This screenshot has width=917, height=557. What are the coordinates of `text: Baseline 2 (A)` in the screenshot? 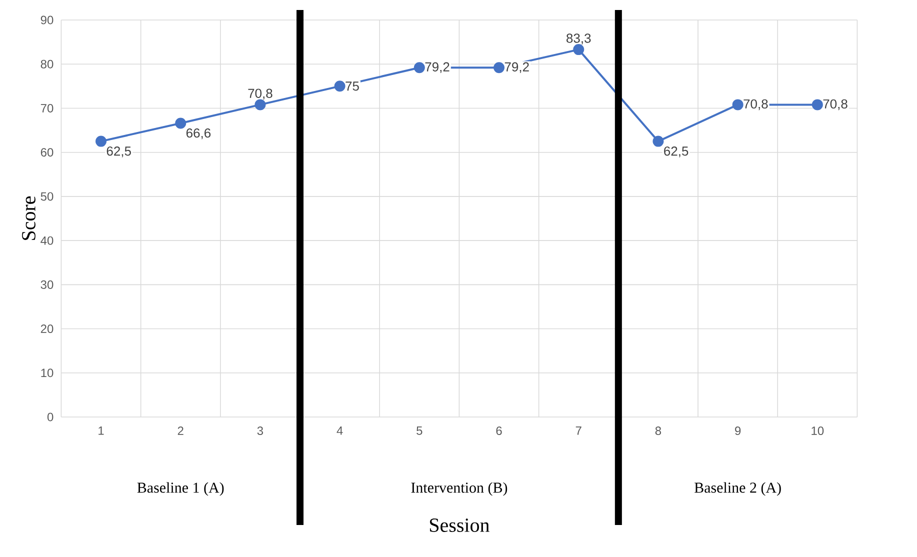 It's located at (737, 489).